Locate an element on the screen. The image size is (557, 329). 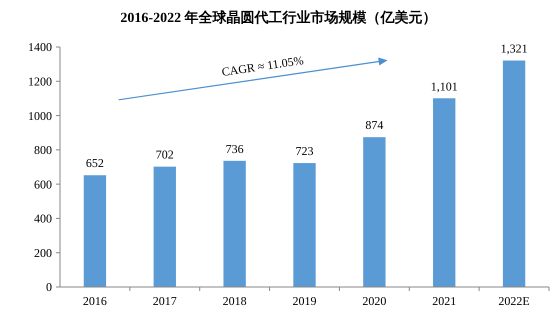
y-tick-label: 600 is located at coordinates (43, 184).